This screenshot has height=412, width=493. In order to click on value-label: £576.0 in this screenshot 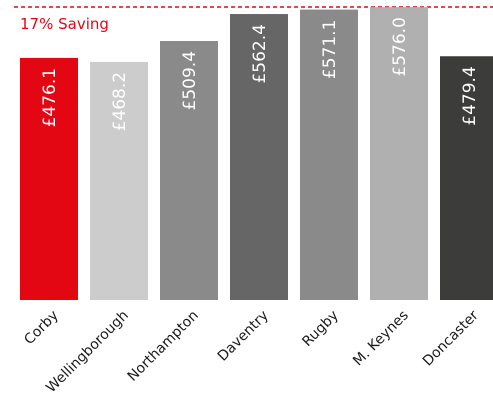, I will do `click(400, 46)`.